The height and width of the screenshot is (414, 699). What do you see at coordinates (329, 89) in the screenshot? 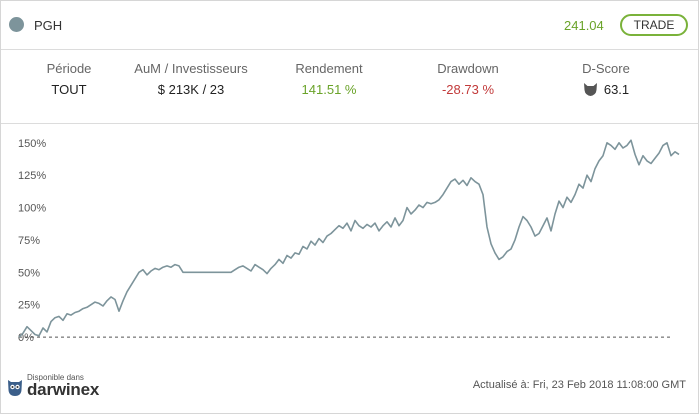
I see `stat-return-value: 141.51 %` at bounding box center [329, 89].